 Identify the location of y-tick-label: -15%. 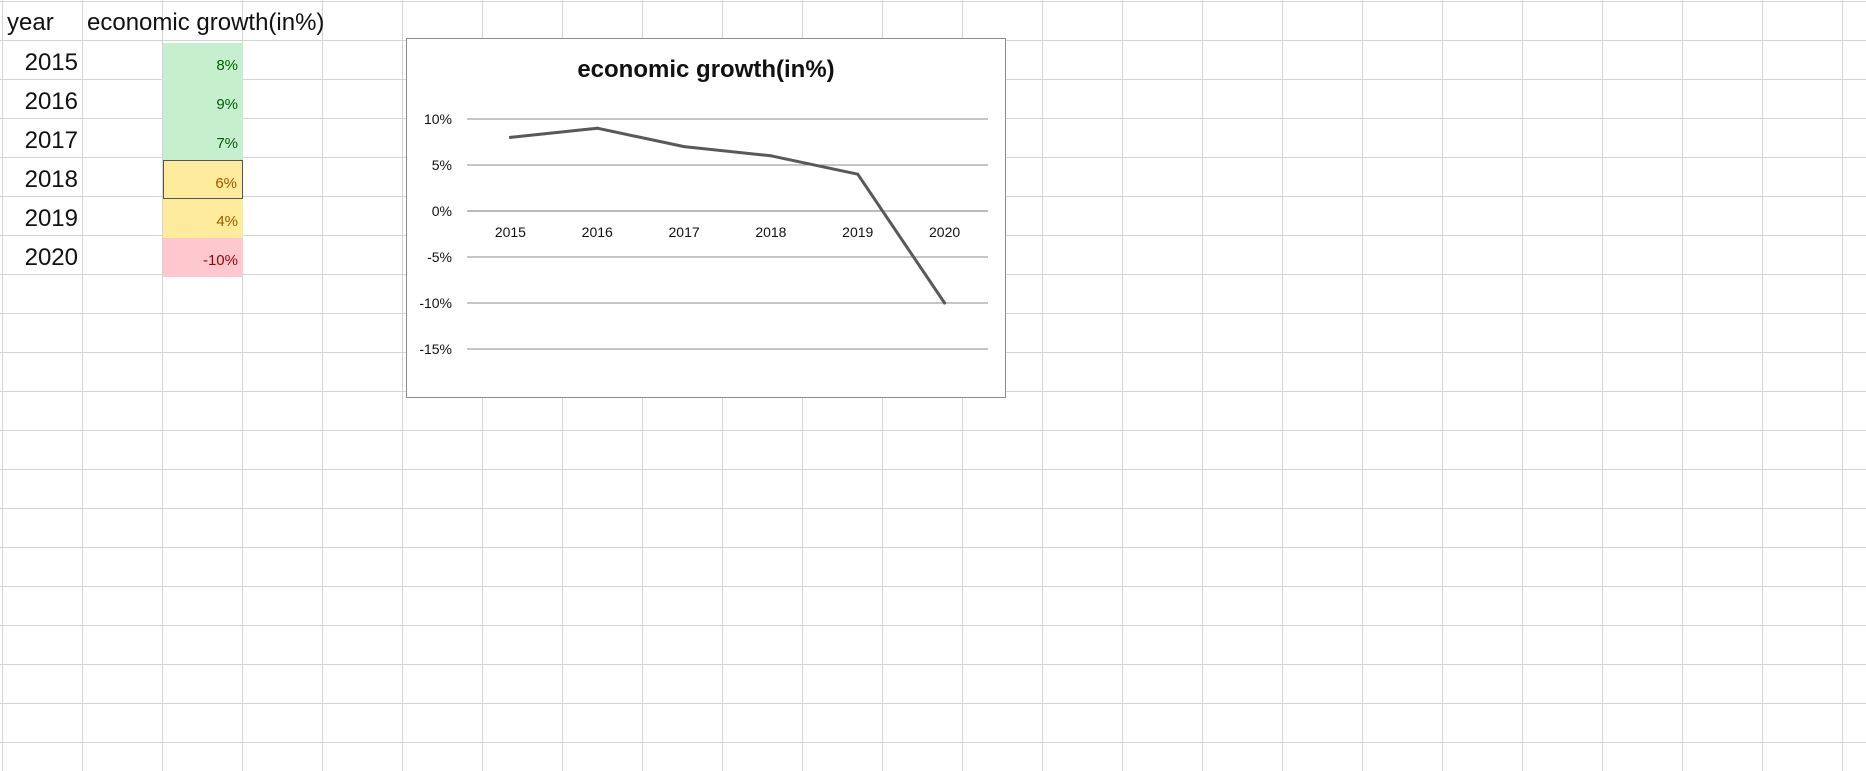
(435, 349).